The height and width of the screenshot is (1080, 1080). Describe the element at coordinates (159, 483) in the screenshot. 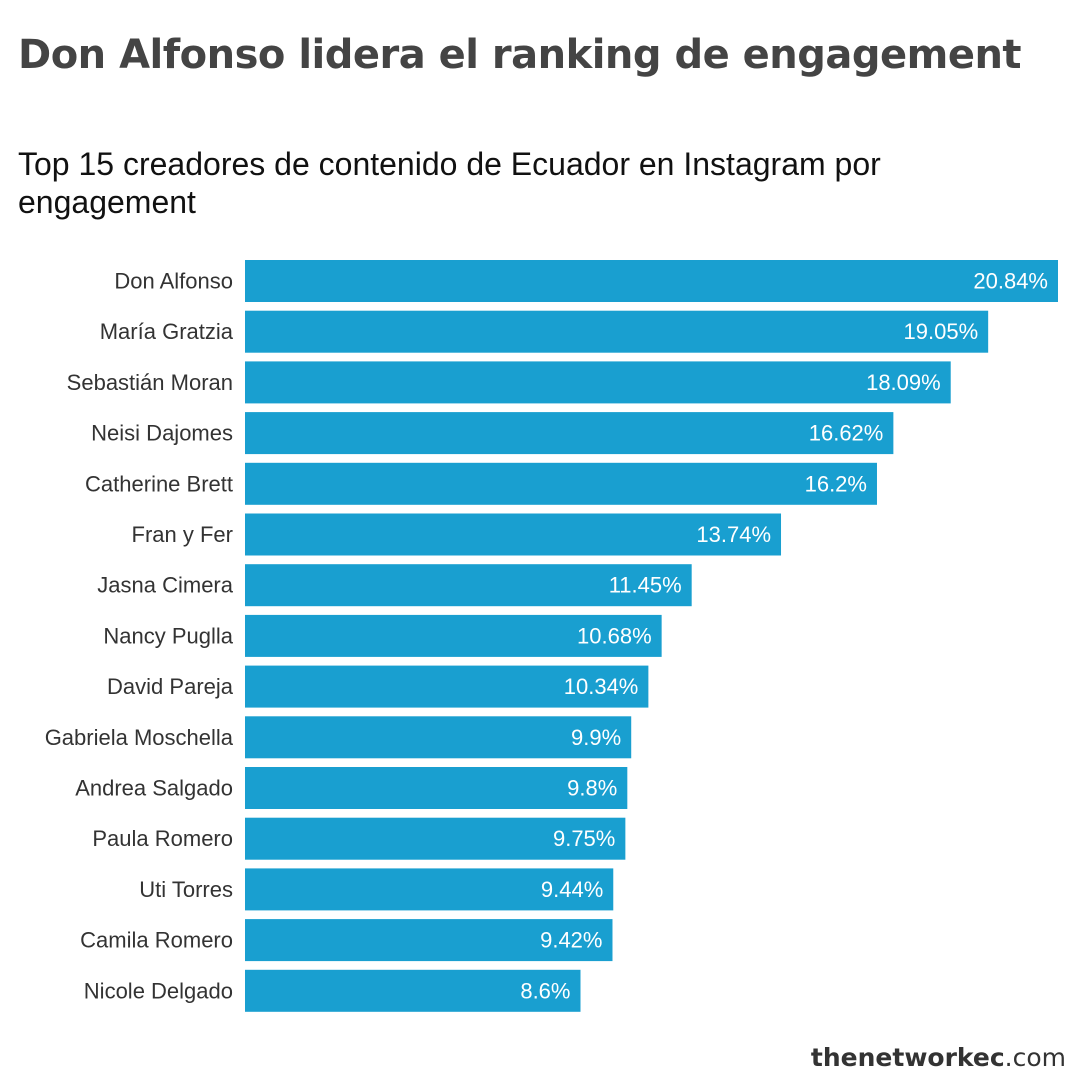

I see `category-label-catherine-brett: Catherine Brett` at that location.